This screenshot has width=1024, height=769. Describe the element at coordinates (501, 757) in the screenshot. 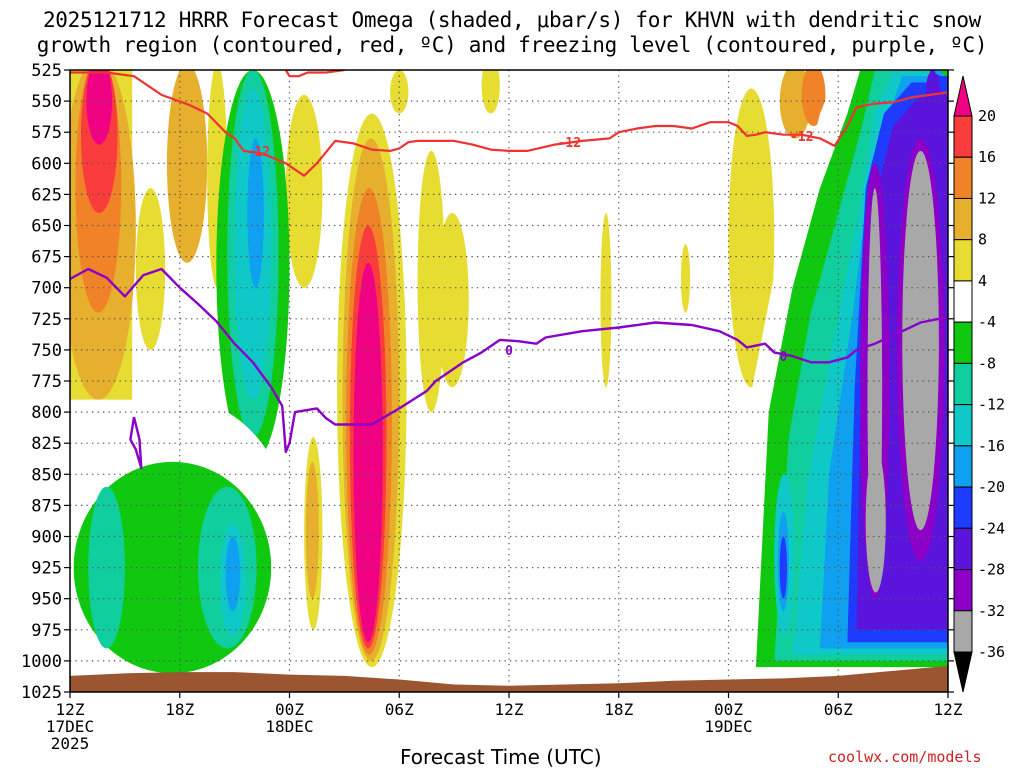

I see `x-axis-title: Forecast Time (UTC)` at that location.